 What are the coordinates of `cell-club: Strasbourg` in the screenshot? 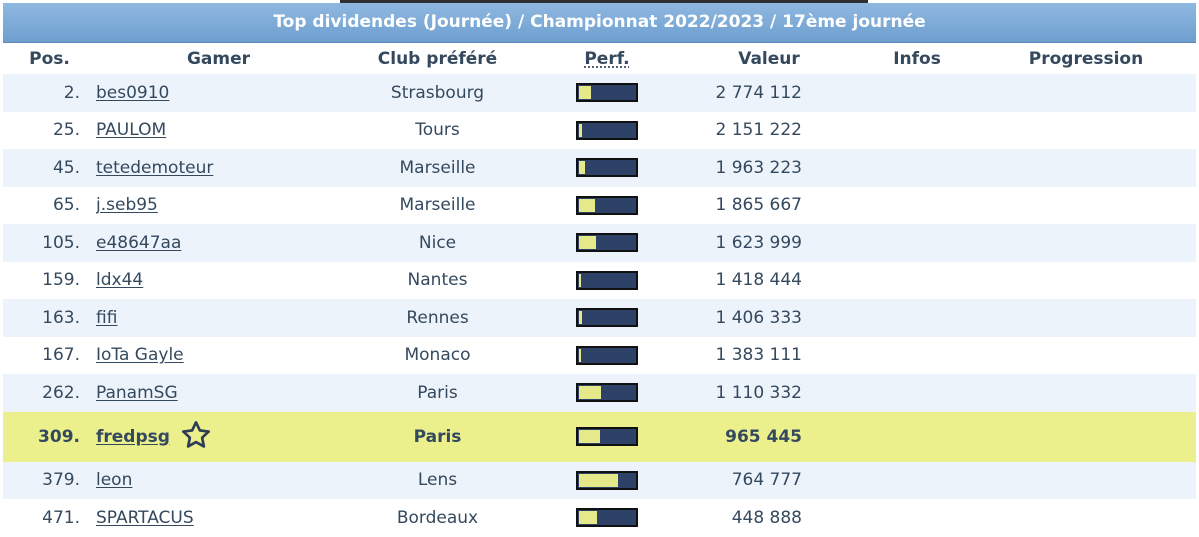 It's located at (437, 92).